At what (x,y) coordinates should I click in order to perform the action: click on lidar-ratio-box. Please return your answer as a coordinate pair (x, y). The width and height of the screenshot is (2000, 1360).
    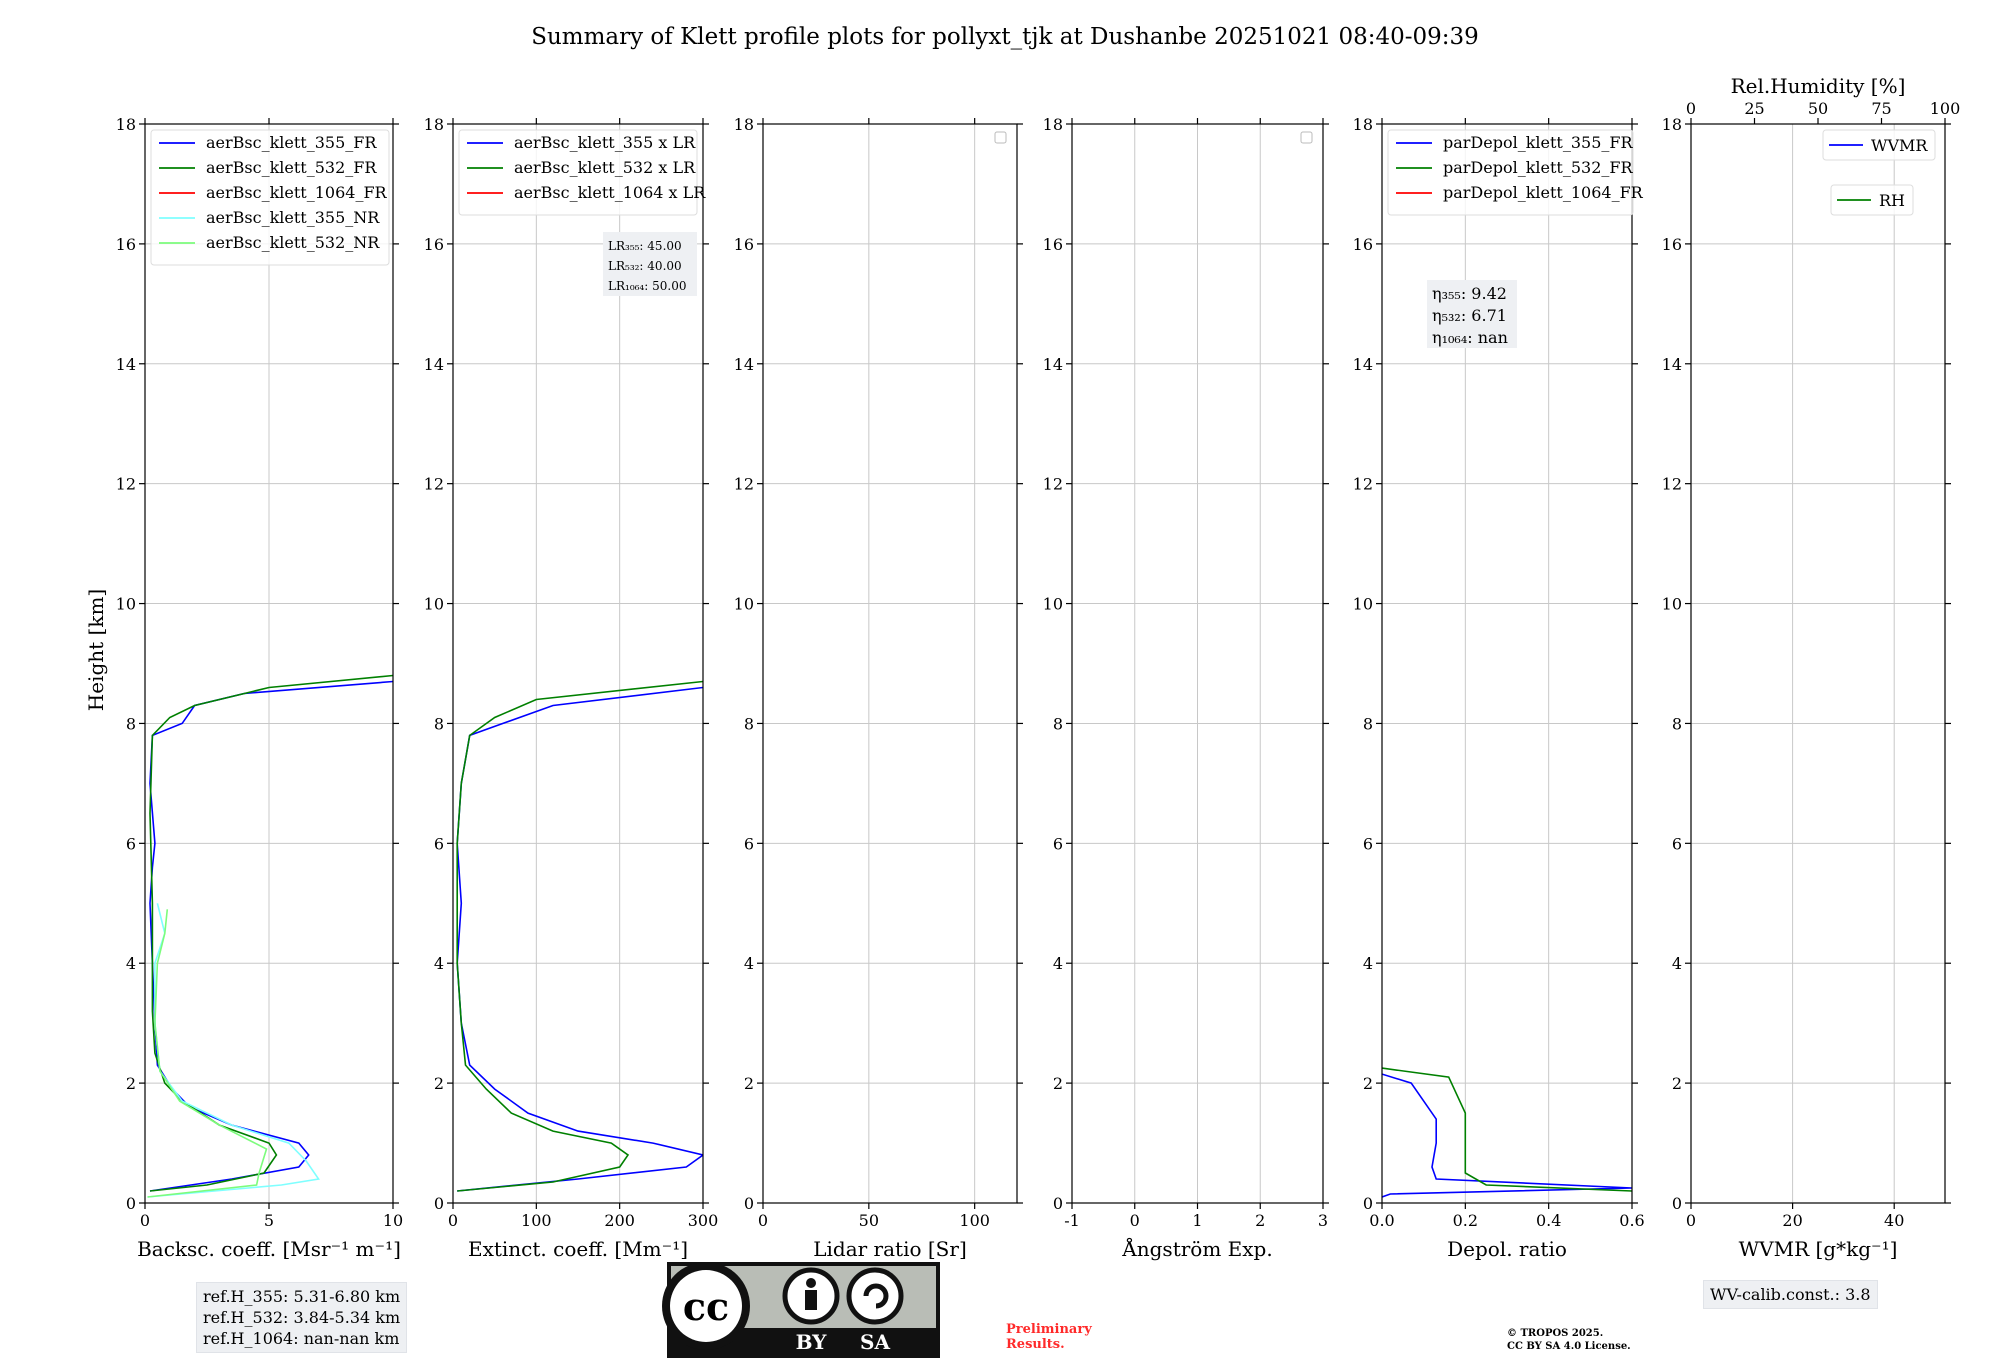
    Looking at the image, I should click on (650, 264).